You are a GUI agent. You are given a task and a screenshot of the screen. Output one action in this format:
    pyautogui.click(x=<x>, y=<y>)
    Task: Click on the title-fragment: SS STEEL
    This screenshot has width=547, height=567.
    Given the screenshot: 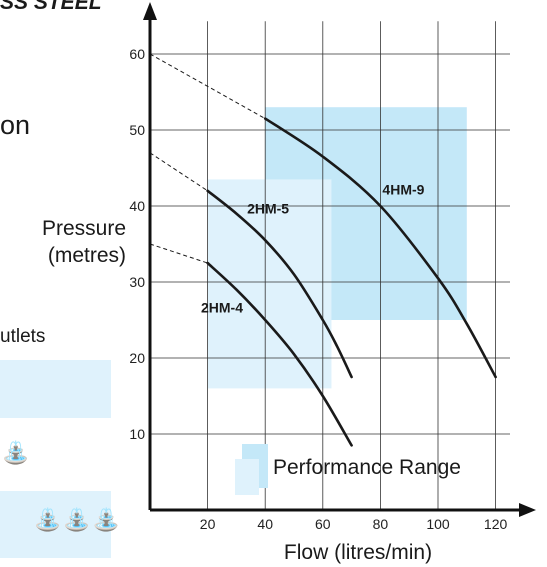 What is the action you would take?
    pyautogui.click(x=51, y=7)
    